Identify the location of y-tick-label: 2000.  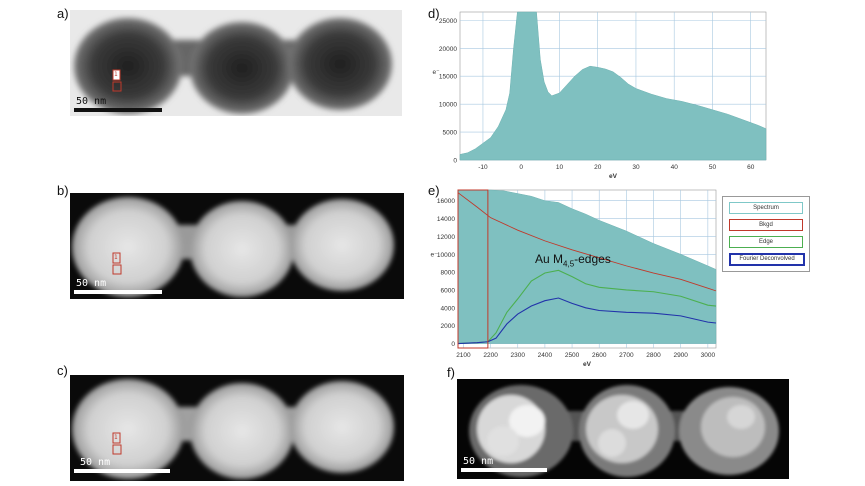
(448, 326).